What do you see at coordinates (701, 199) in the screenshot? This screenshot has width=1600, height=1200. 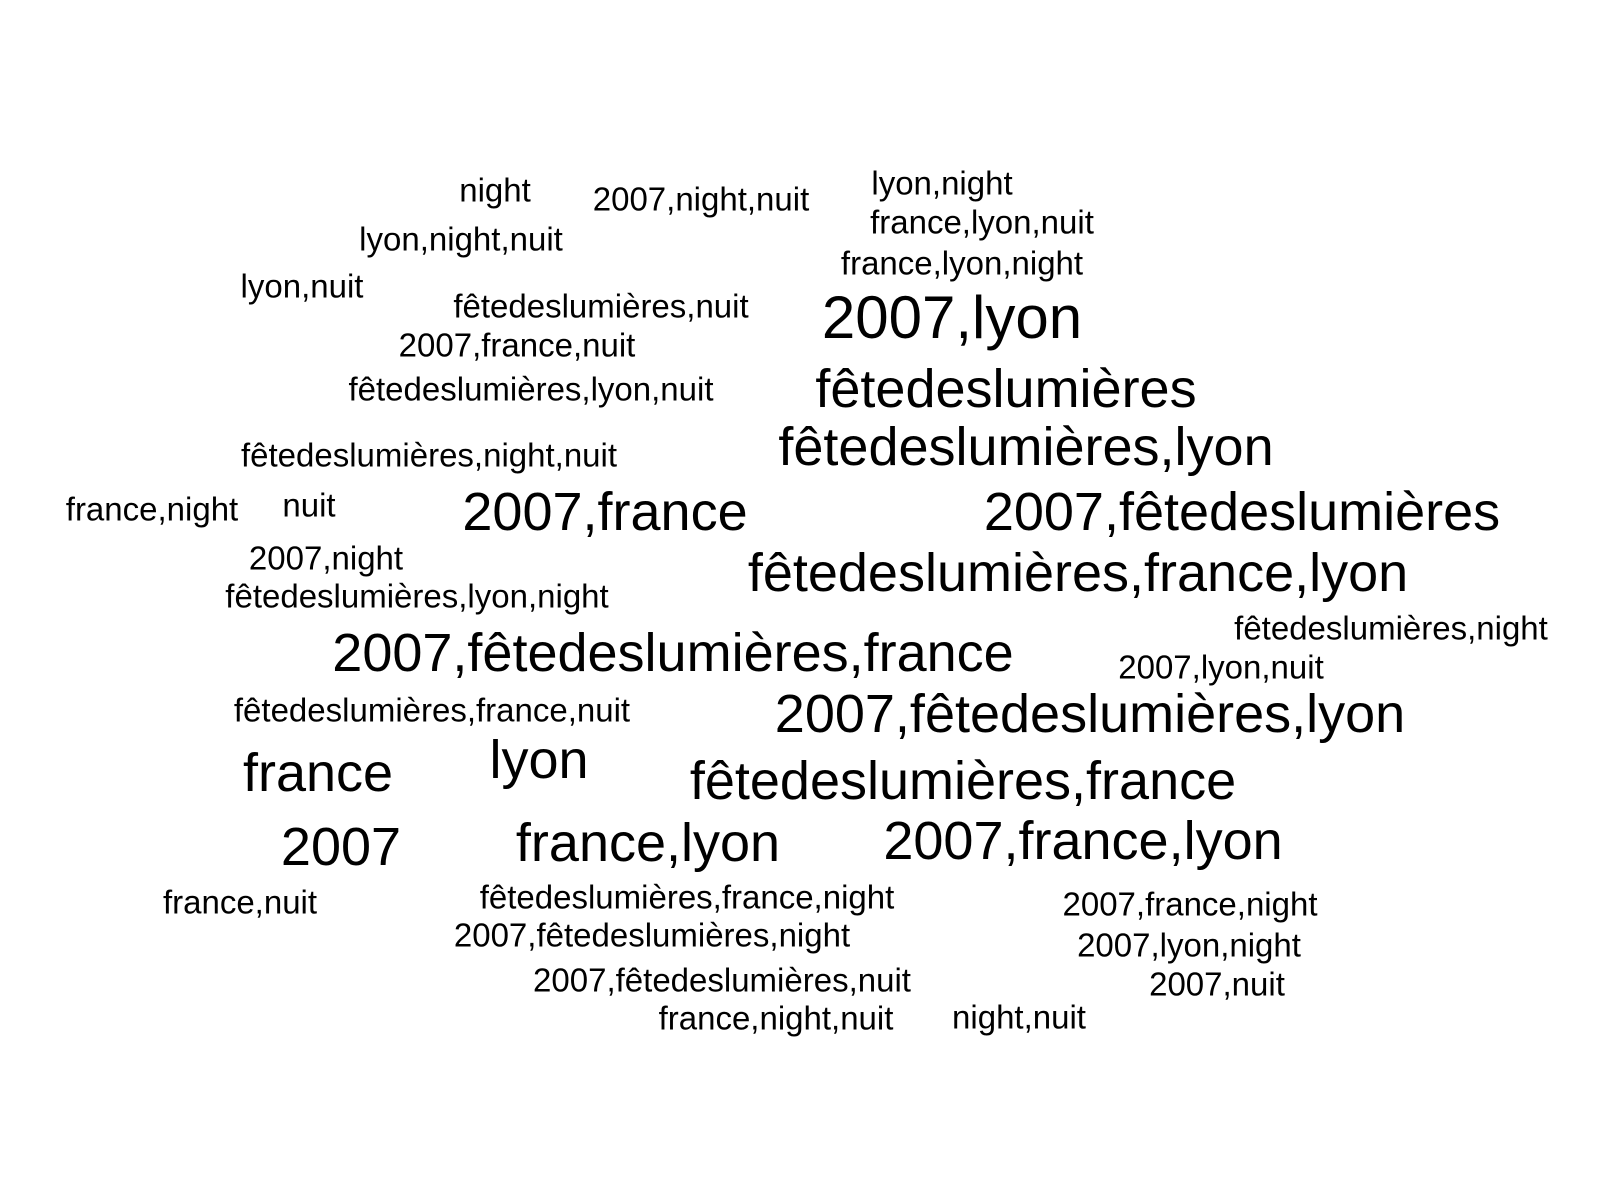 I see `cloud-word: 2007,night,nuit` at bounding box center [701, 199].